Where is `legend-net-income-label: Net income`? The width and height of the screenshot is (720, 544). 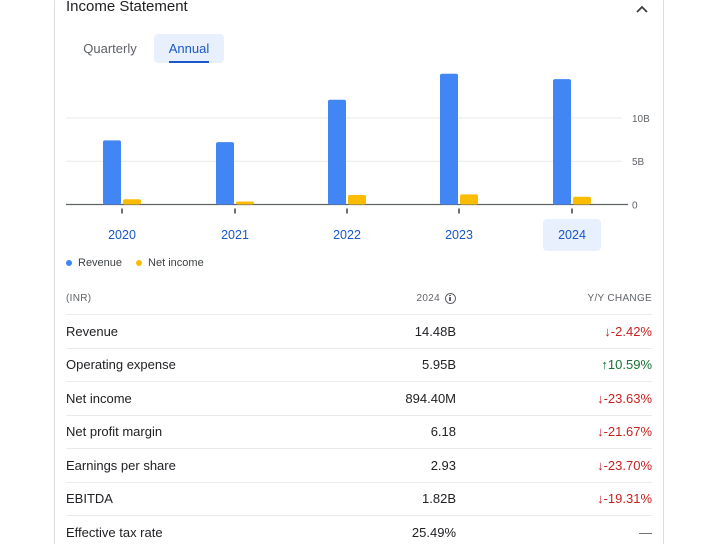
legend-net-income-label: Net income is located at coordinates (176, 263).